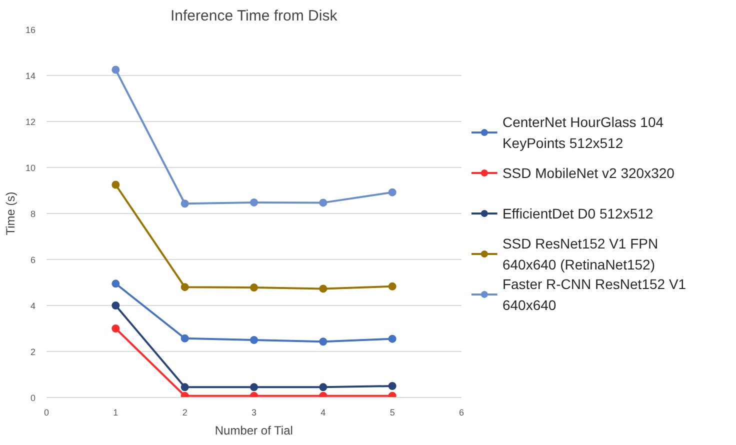 This screenshot has width=736, height=445. What do you see at coordinates (594, 294) in the screenshot?
I see `legend-label: Faster R-CNN ResNet152 V1 640x640` at bounding box center [594, 294].